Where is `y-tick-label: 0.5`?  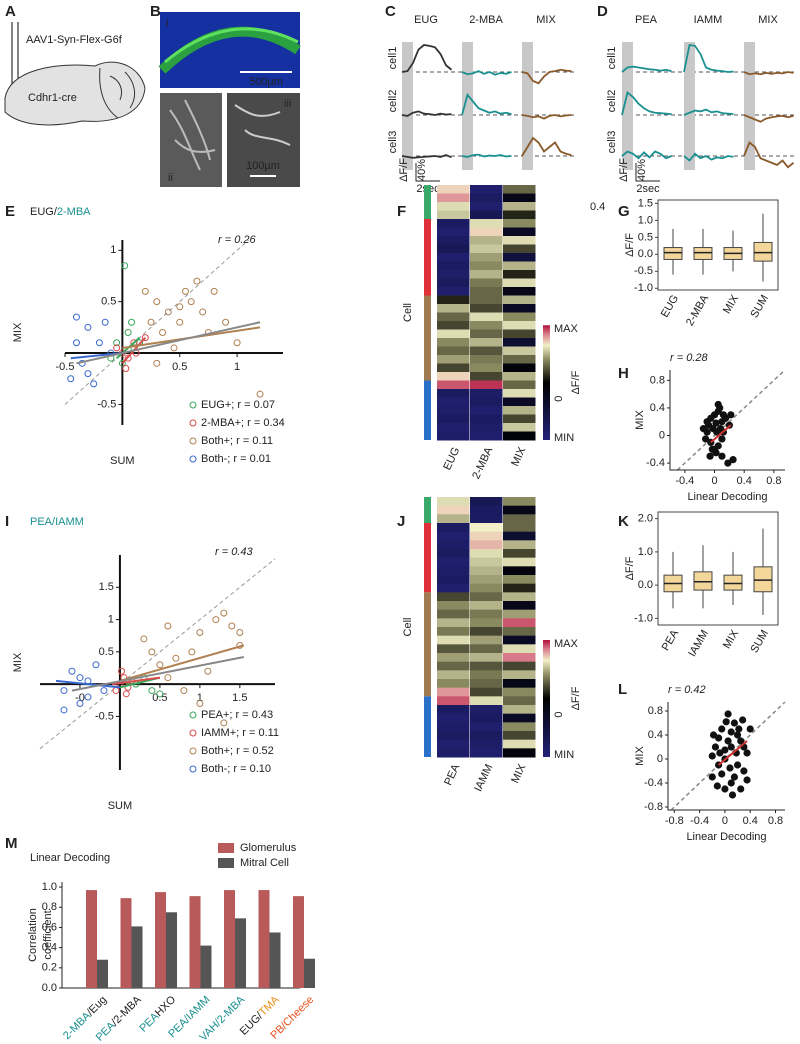
y-tick-label: 0.5 is located at coordinates (108, 302).